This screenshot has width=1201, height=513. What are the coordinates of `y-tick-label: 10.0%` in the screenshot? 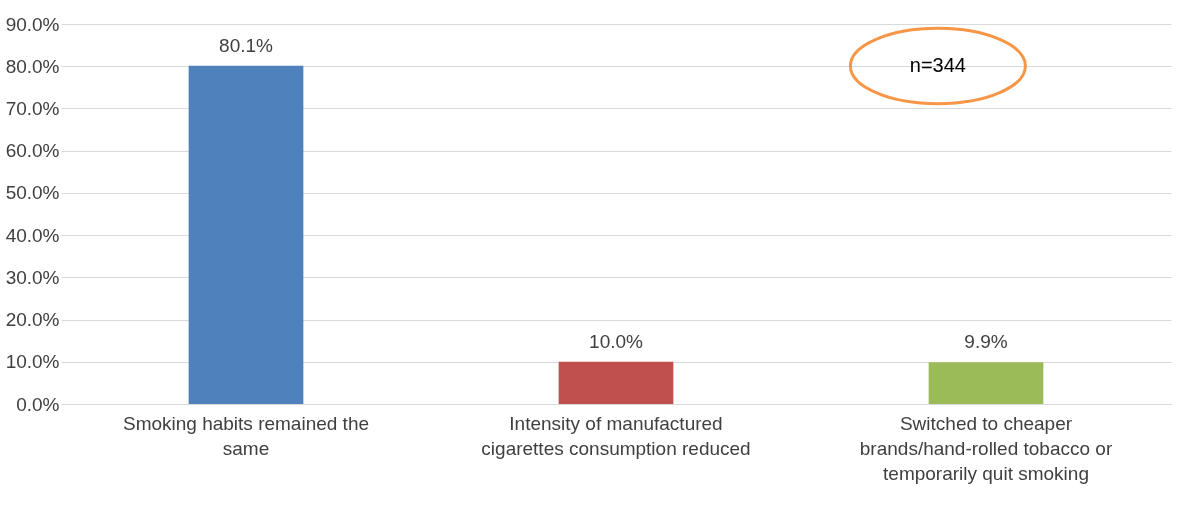 It's located at (32, 362).